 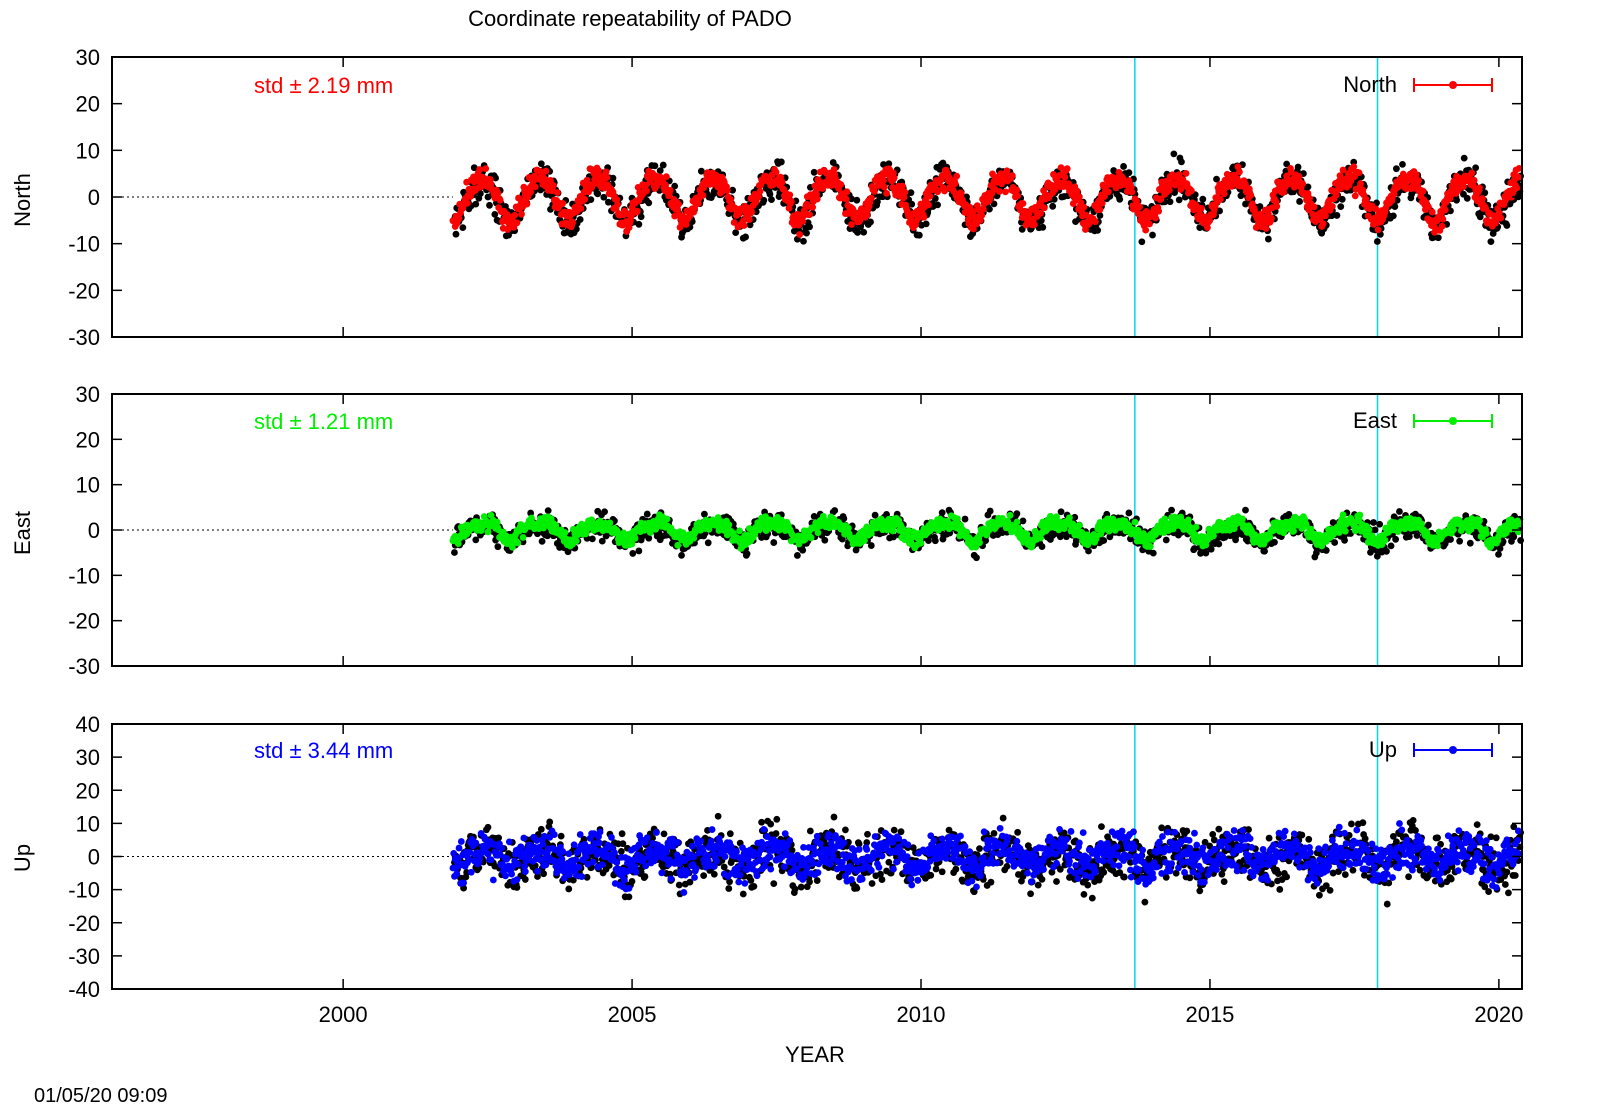 I want to click on y-tick-label: 30, so click(x=88, y=57).